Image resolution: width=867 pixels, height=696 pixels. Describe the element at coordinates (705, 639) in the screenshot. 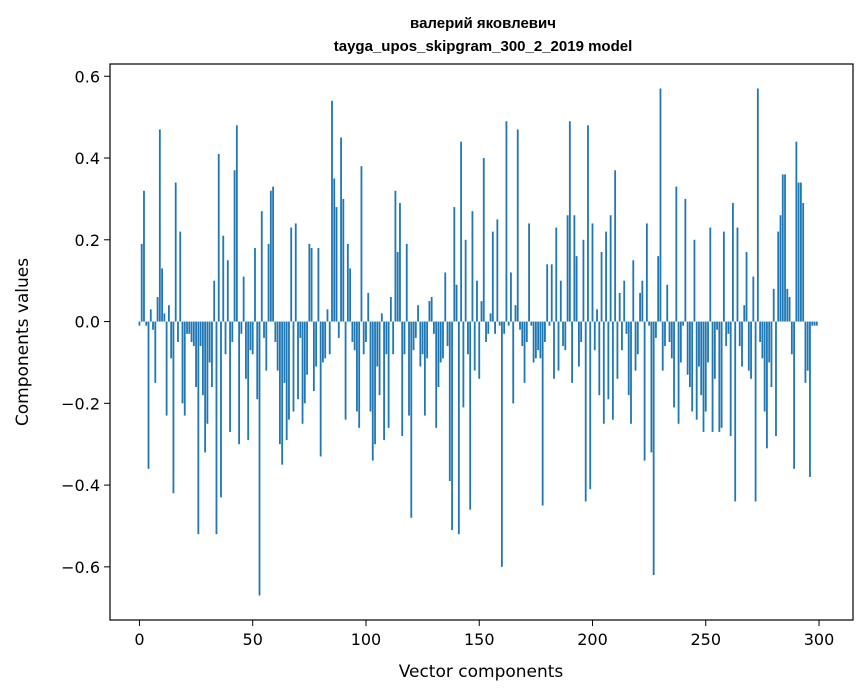

I see `x-tick-label: 250` at that location.